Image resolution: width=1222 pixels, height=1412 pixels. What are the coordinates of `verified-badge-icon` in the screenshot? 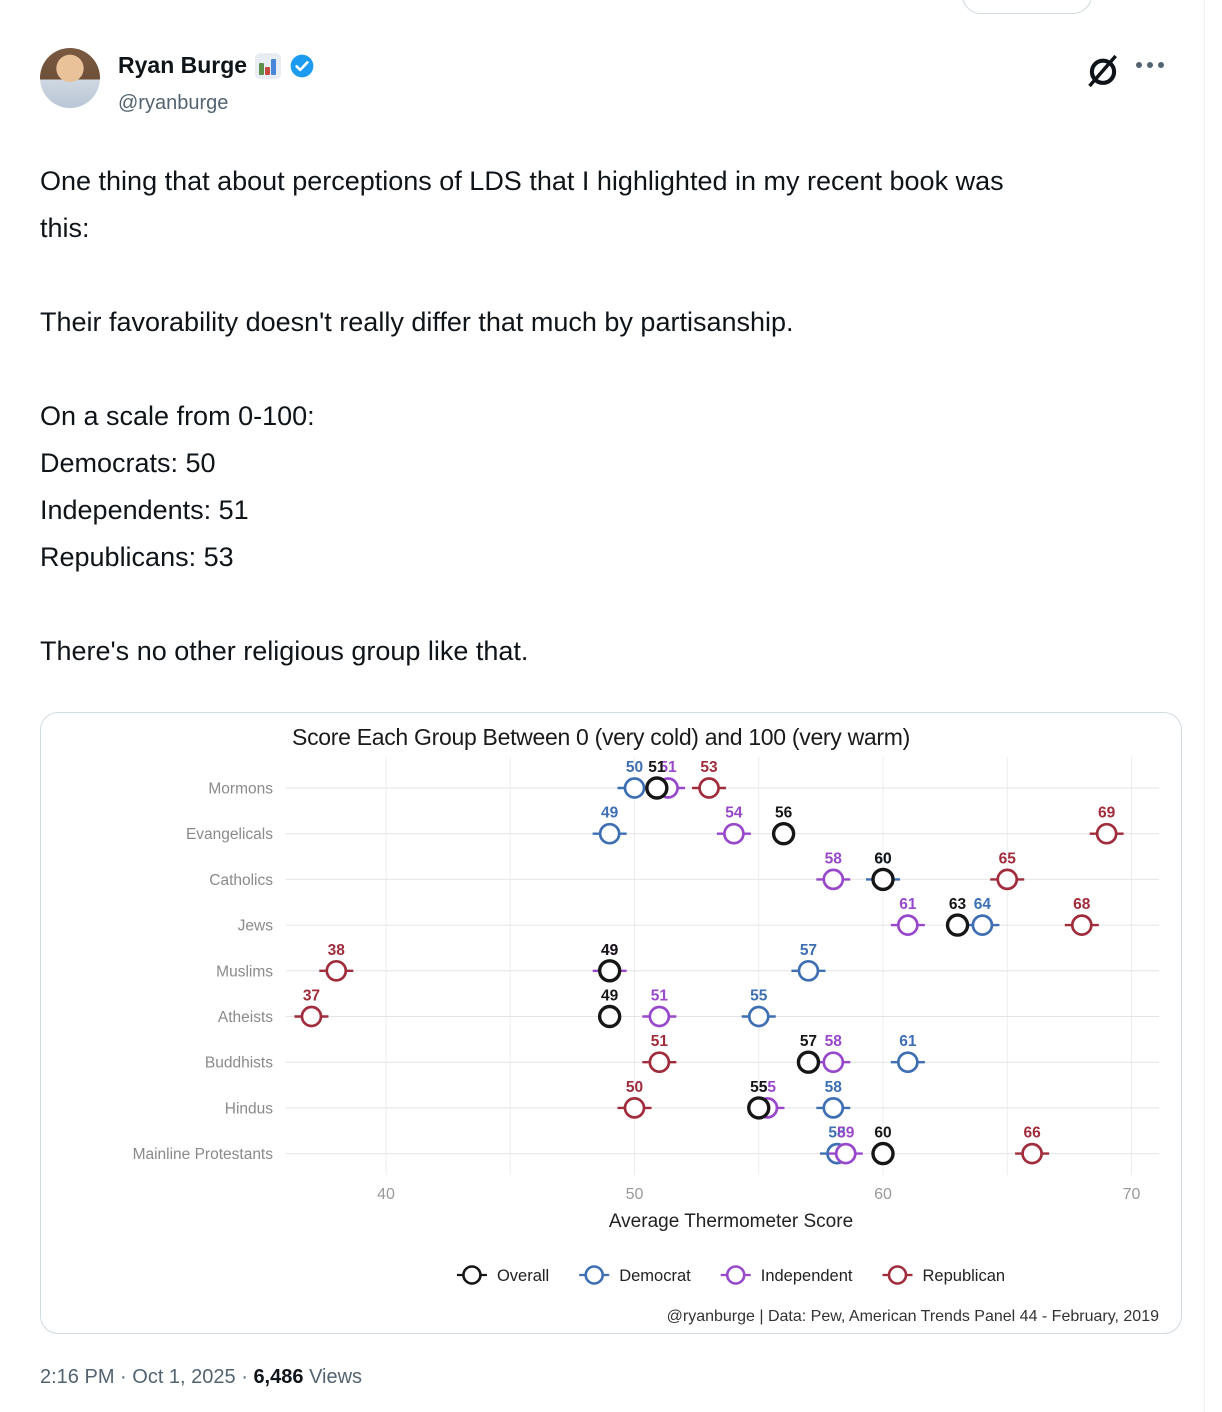 It's located at (302, 65).